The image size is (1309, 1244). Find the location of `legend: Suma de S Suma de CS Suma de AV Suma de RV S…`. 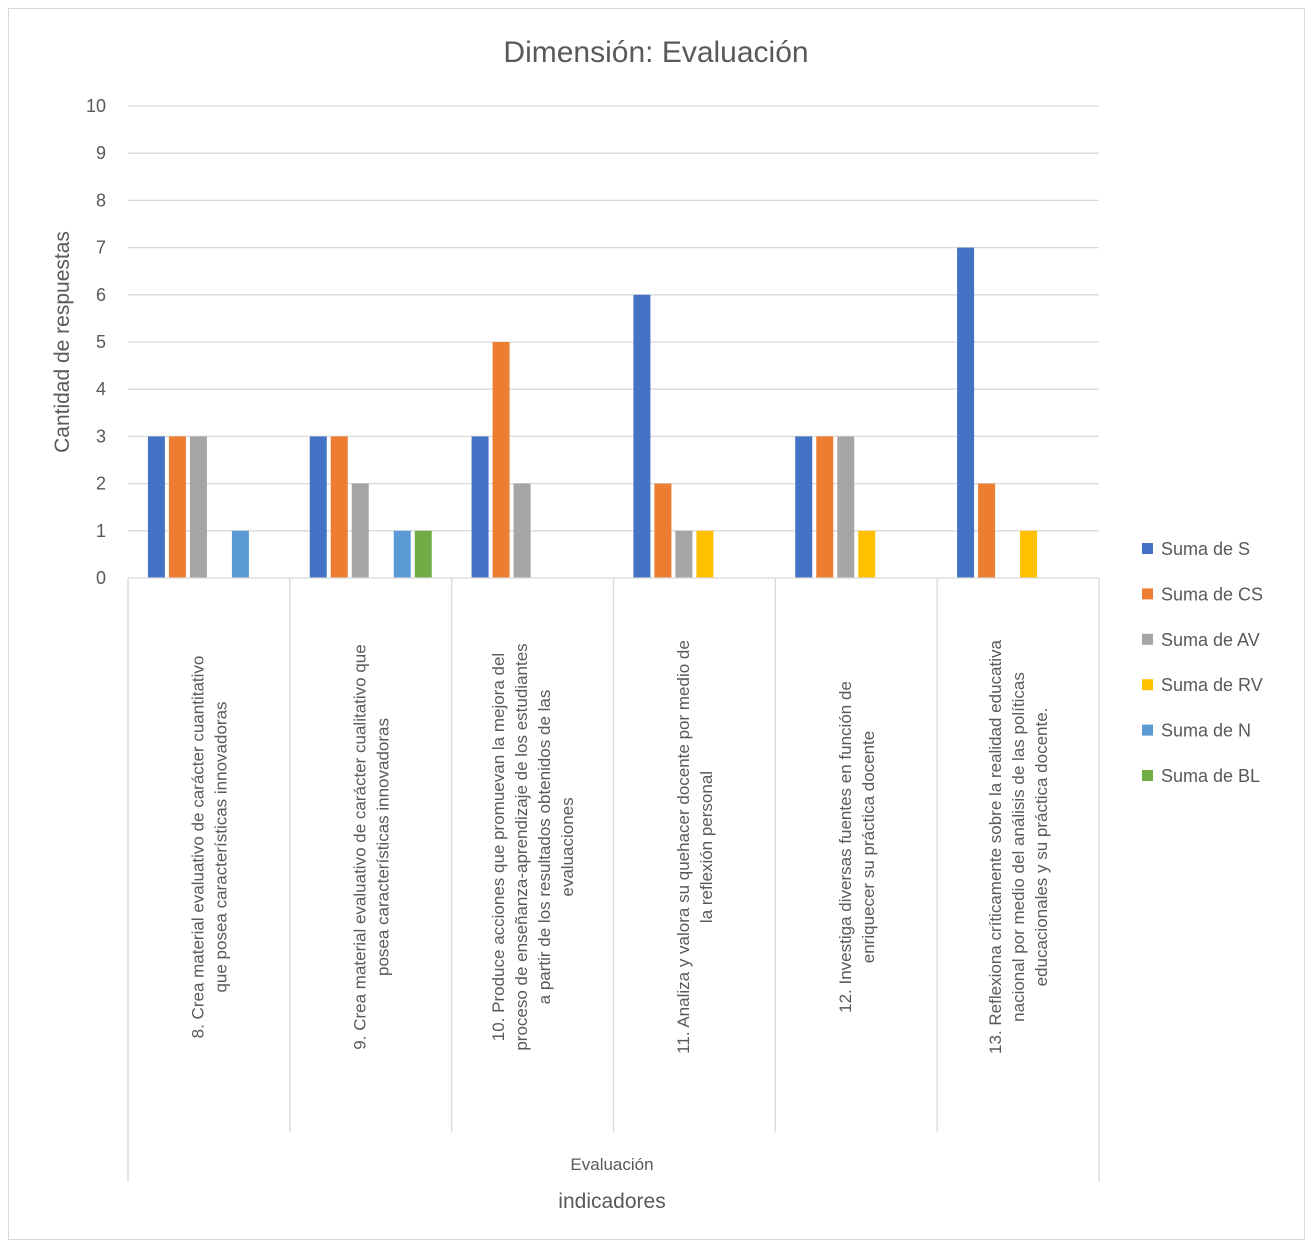

legend: Suma de S Suma de CS Suma de AV Suma de RV S… is located at coordinates (1202, 662).